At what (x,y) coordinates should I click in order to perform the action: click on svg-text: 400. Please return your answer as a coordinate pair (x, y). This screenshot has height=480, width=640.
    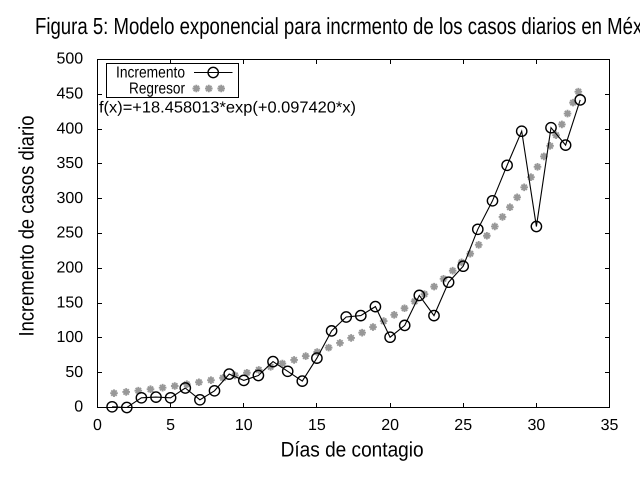
    Looking at the image, I should click on (69, 128).